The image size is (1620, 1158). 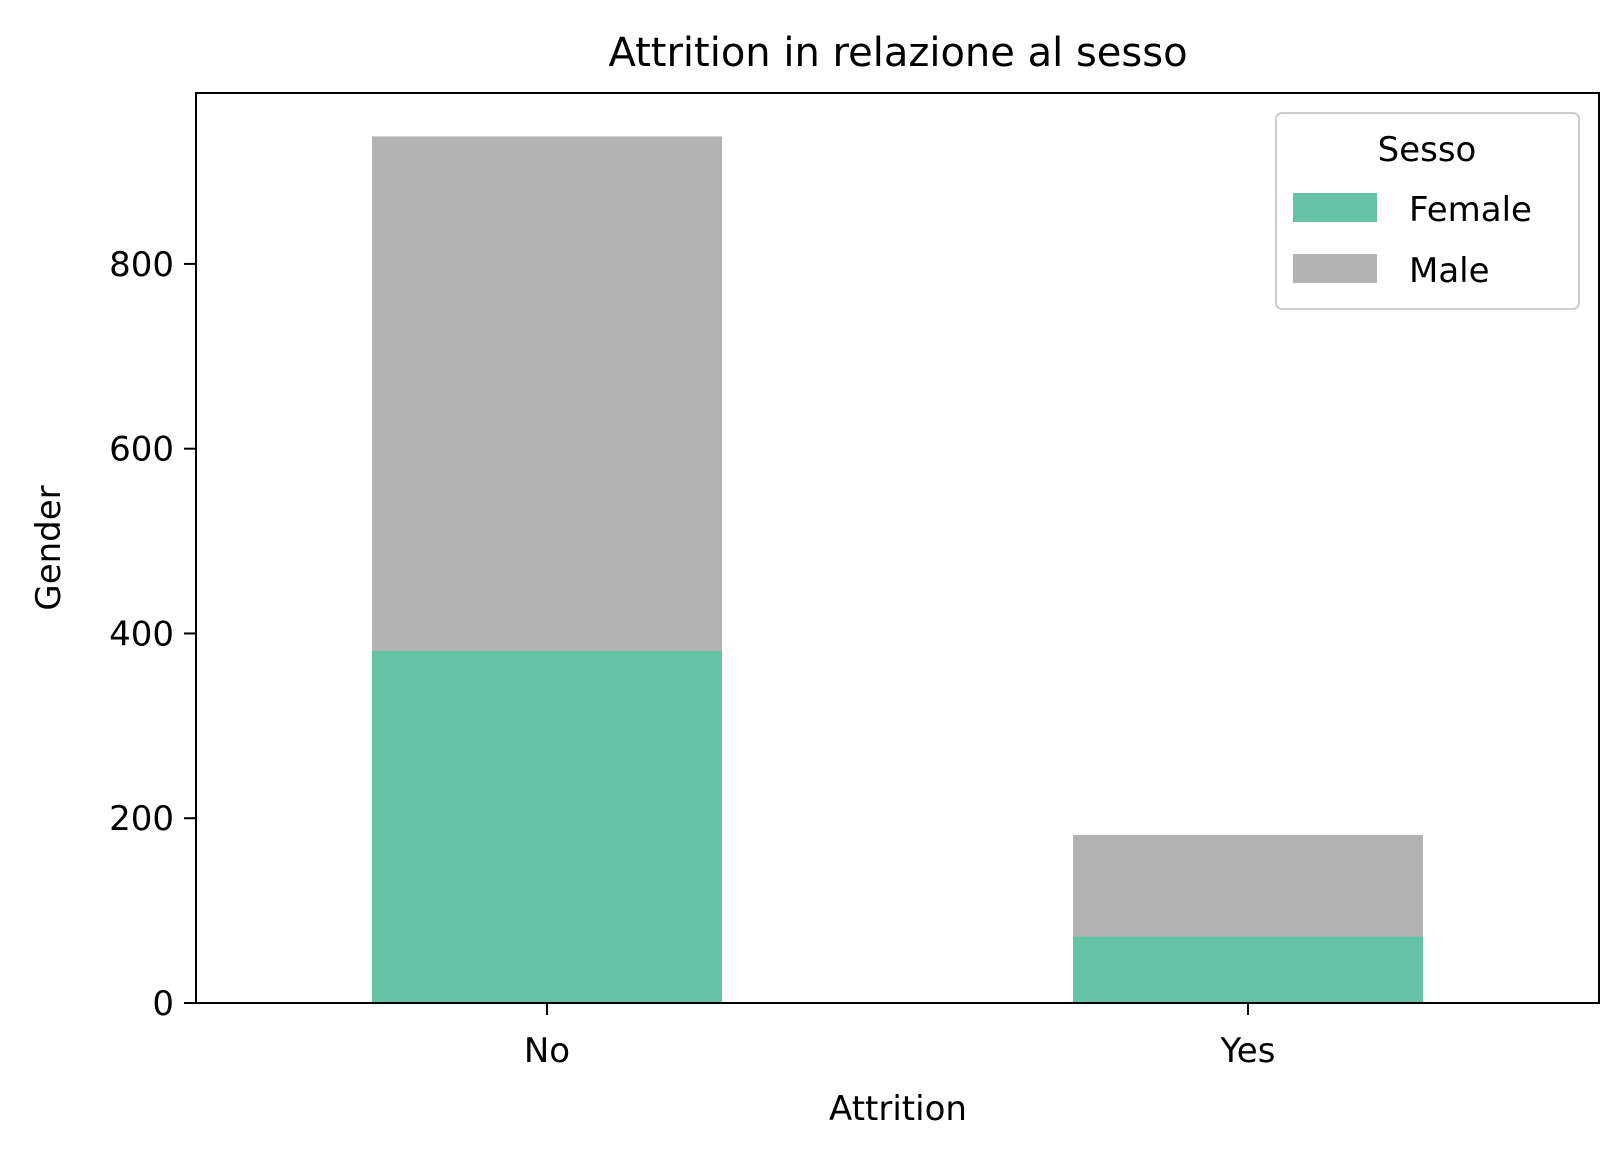 What do you see at coordinates (1248, 885) in the screenshot?
I see `bar-yes-male` at bounding box center [1248, 885].